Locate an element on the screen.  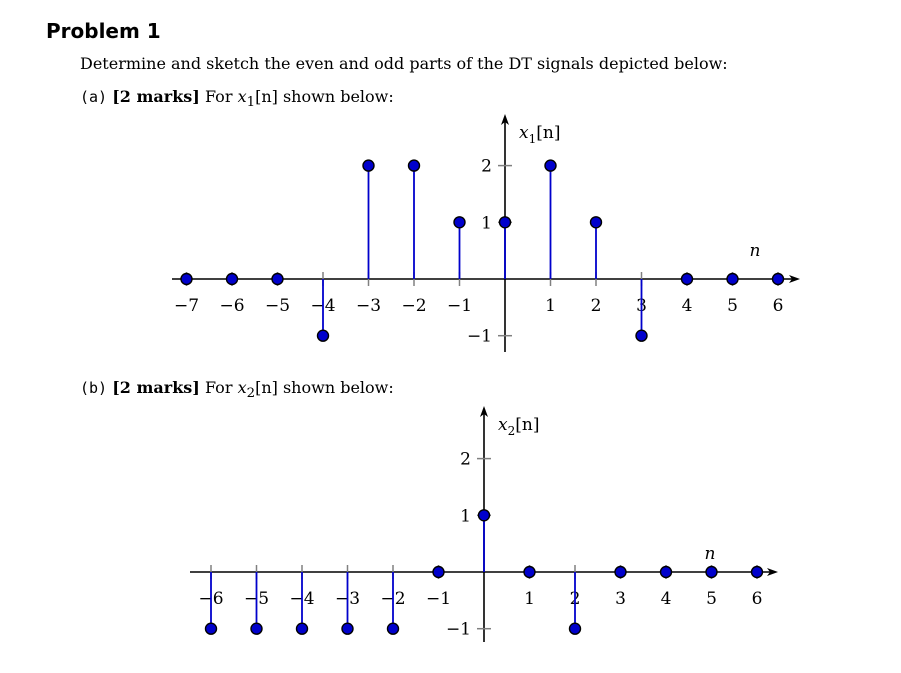
part-a-text-before: For is located at coordinates (218, 96).